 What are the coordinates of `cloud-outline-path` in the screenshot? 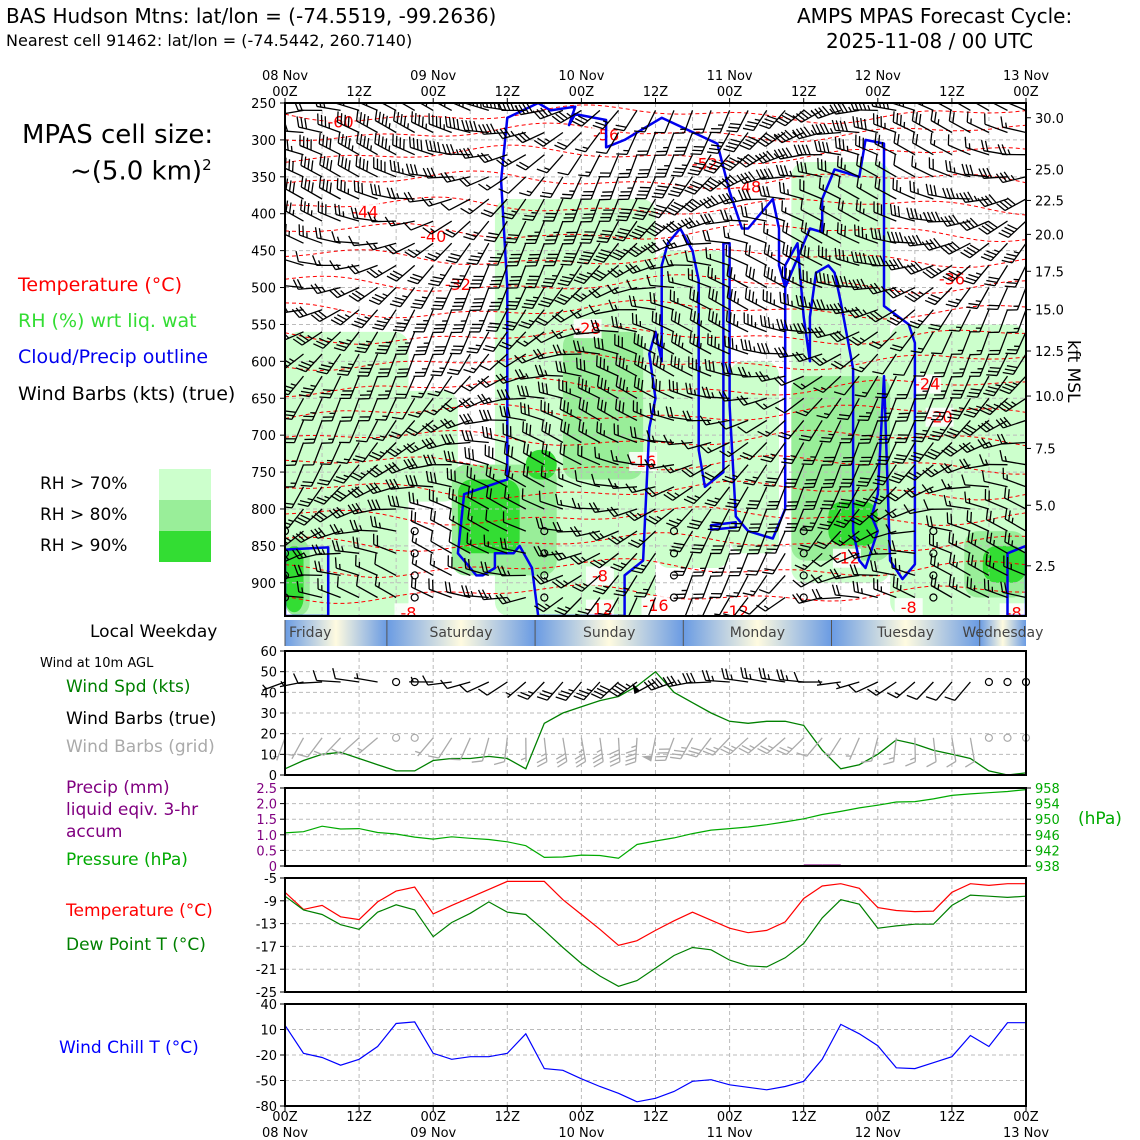 It's located at (307, 581).